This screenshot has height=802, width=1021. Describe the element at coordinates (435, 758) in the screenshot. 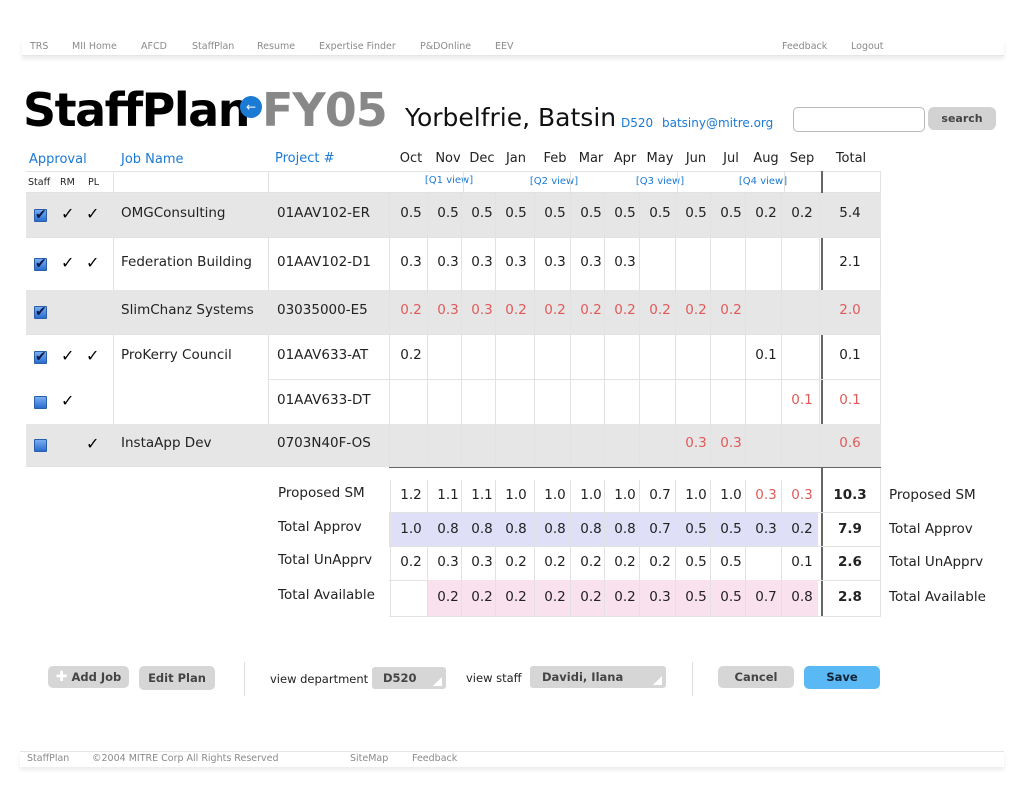

I see `footer-feedback-link: Feedback` at that location.